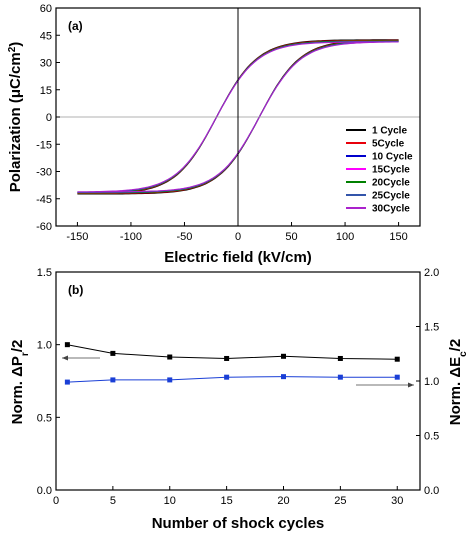  What do you see at coordinates (391, 183) in the screenshot?
I see `legend-entry: 20Cycle` at bounding box center [391, 183].